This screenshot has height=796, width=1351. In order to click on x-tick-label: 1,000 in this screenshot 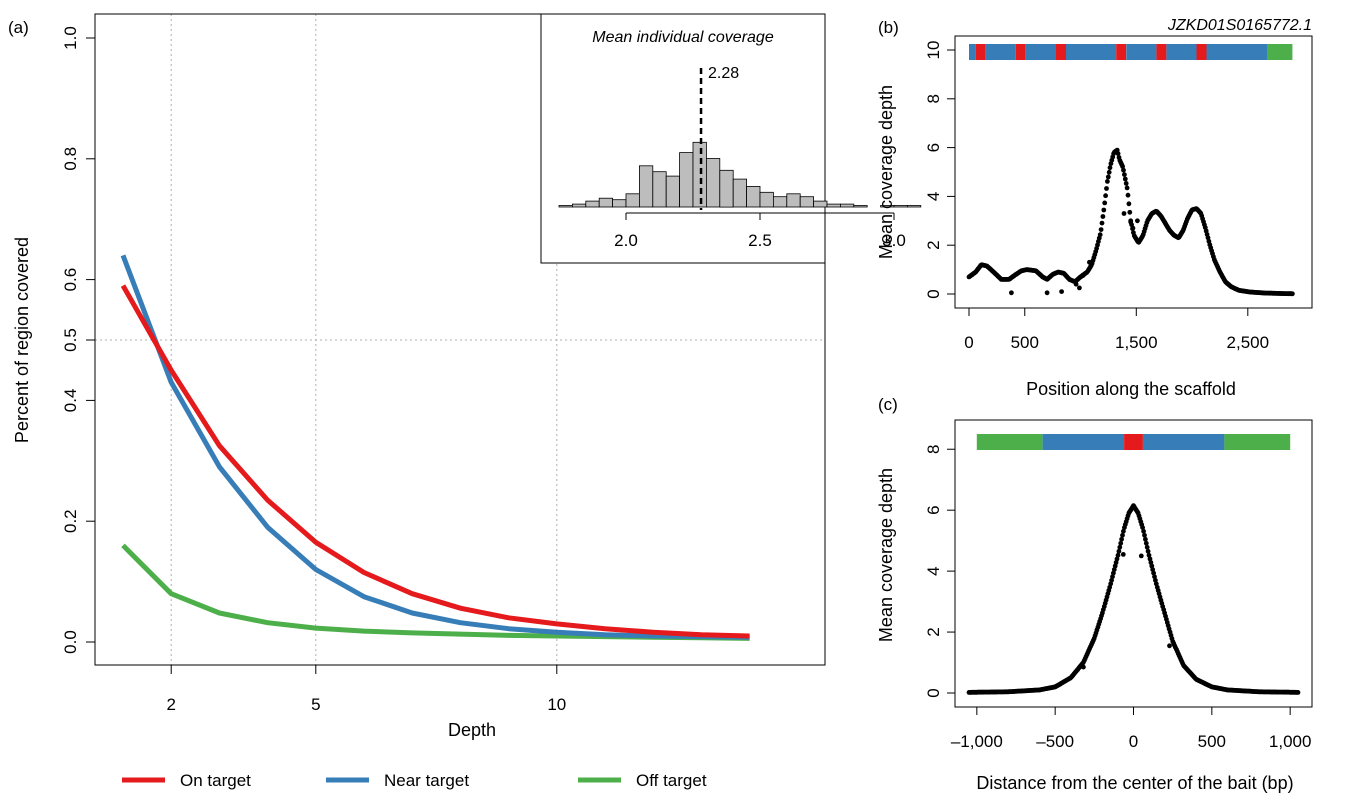, I will do `click(1290, 741)`.